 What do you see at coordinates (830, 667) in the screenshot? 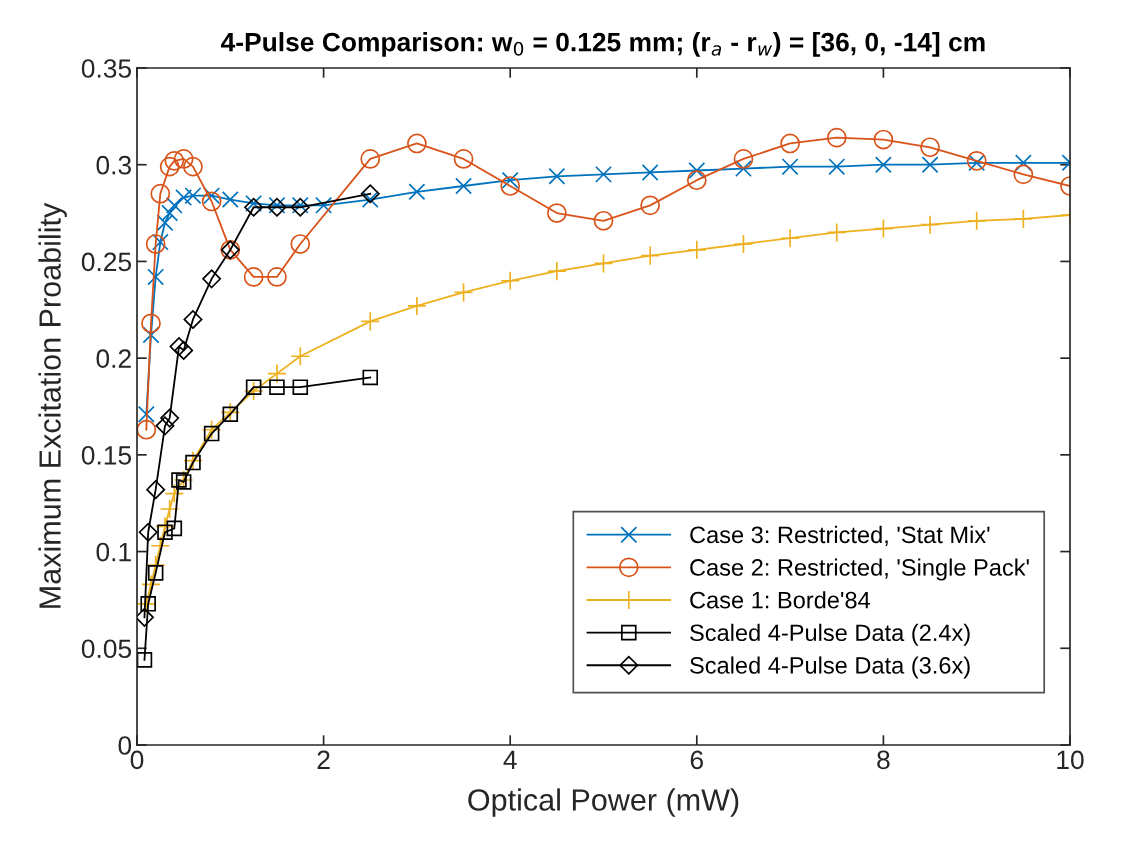
I see `legend-label: Scaled 4-Pulse Data (3.6x)` at bounding box center [830, 667].